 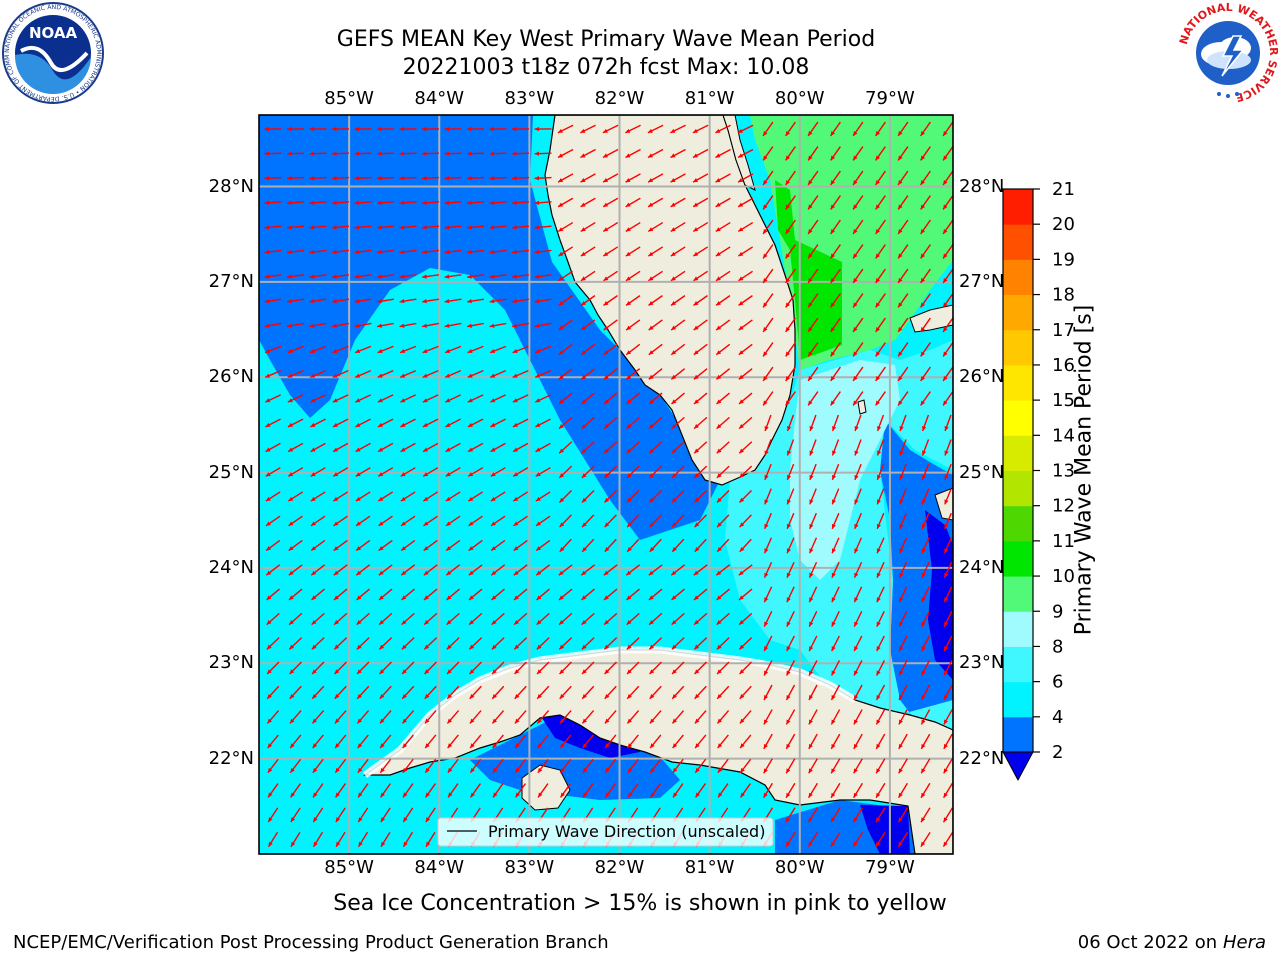 I want to click on colorbar-tick-label: 16, so click(x=1063, y=365).